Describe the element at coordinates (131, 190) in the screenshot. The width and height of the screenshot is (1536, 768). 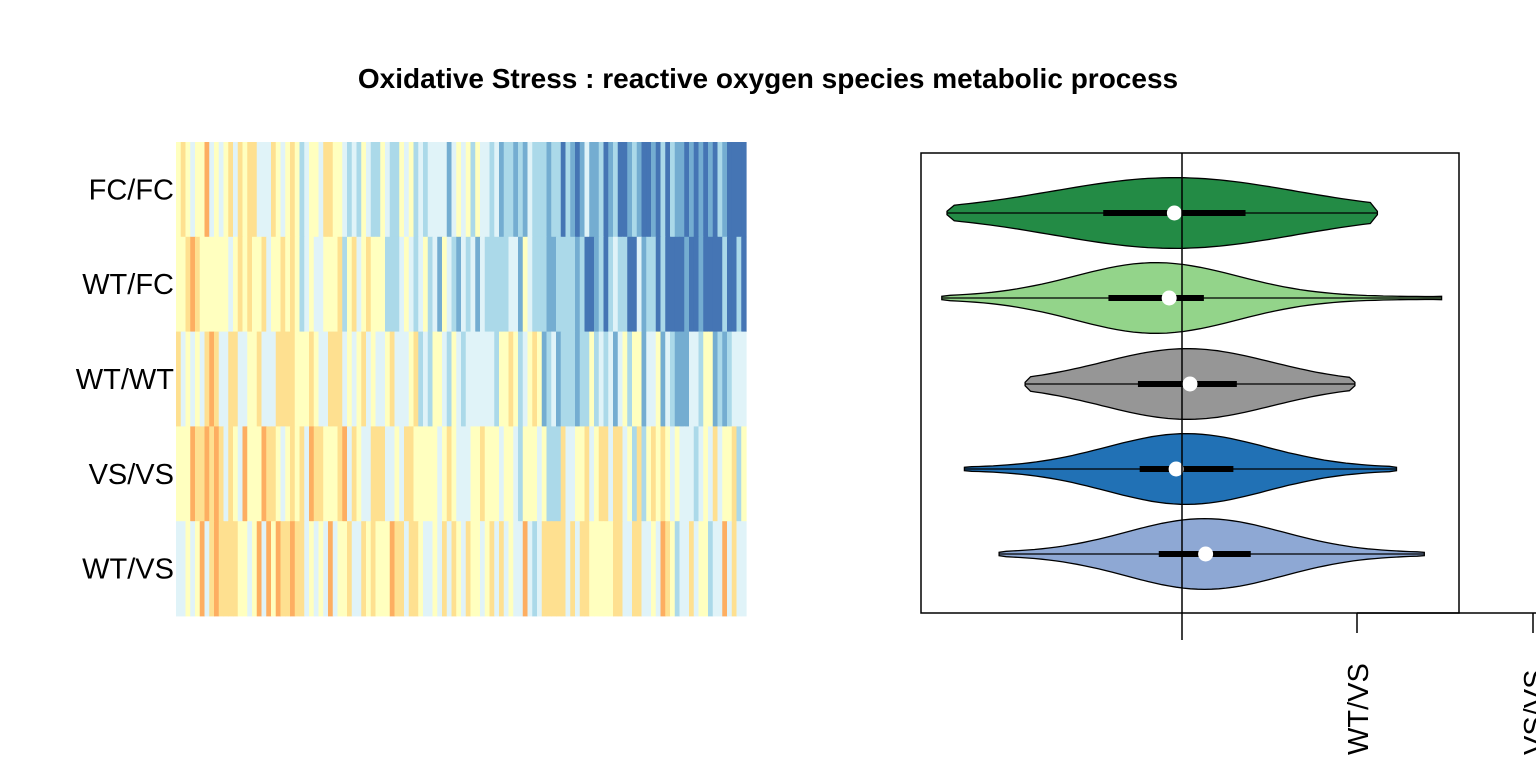
I see `heatmap-row-label: FC/FC` at that location.